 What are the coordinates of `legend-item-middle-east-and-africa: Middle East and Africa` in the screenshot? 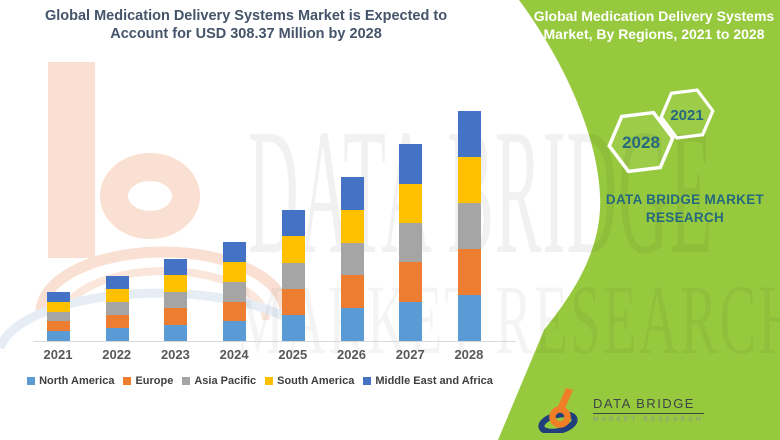 It's located at (428, 381).